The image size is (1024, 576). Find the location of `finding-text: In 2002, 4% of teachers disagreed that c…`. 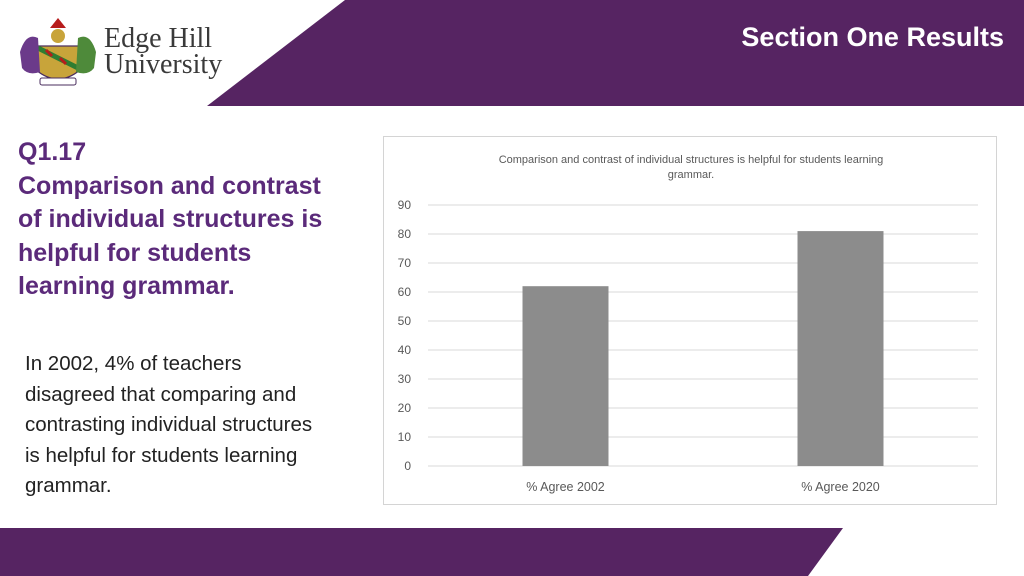

finding-text: In 2002, 4% of teachers disagreed that c… is located at coordinates (197, 425).